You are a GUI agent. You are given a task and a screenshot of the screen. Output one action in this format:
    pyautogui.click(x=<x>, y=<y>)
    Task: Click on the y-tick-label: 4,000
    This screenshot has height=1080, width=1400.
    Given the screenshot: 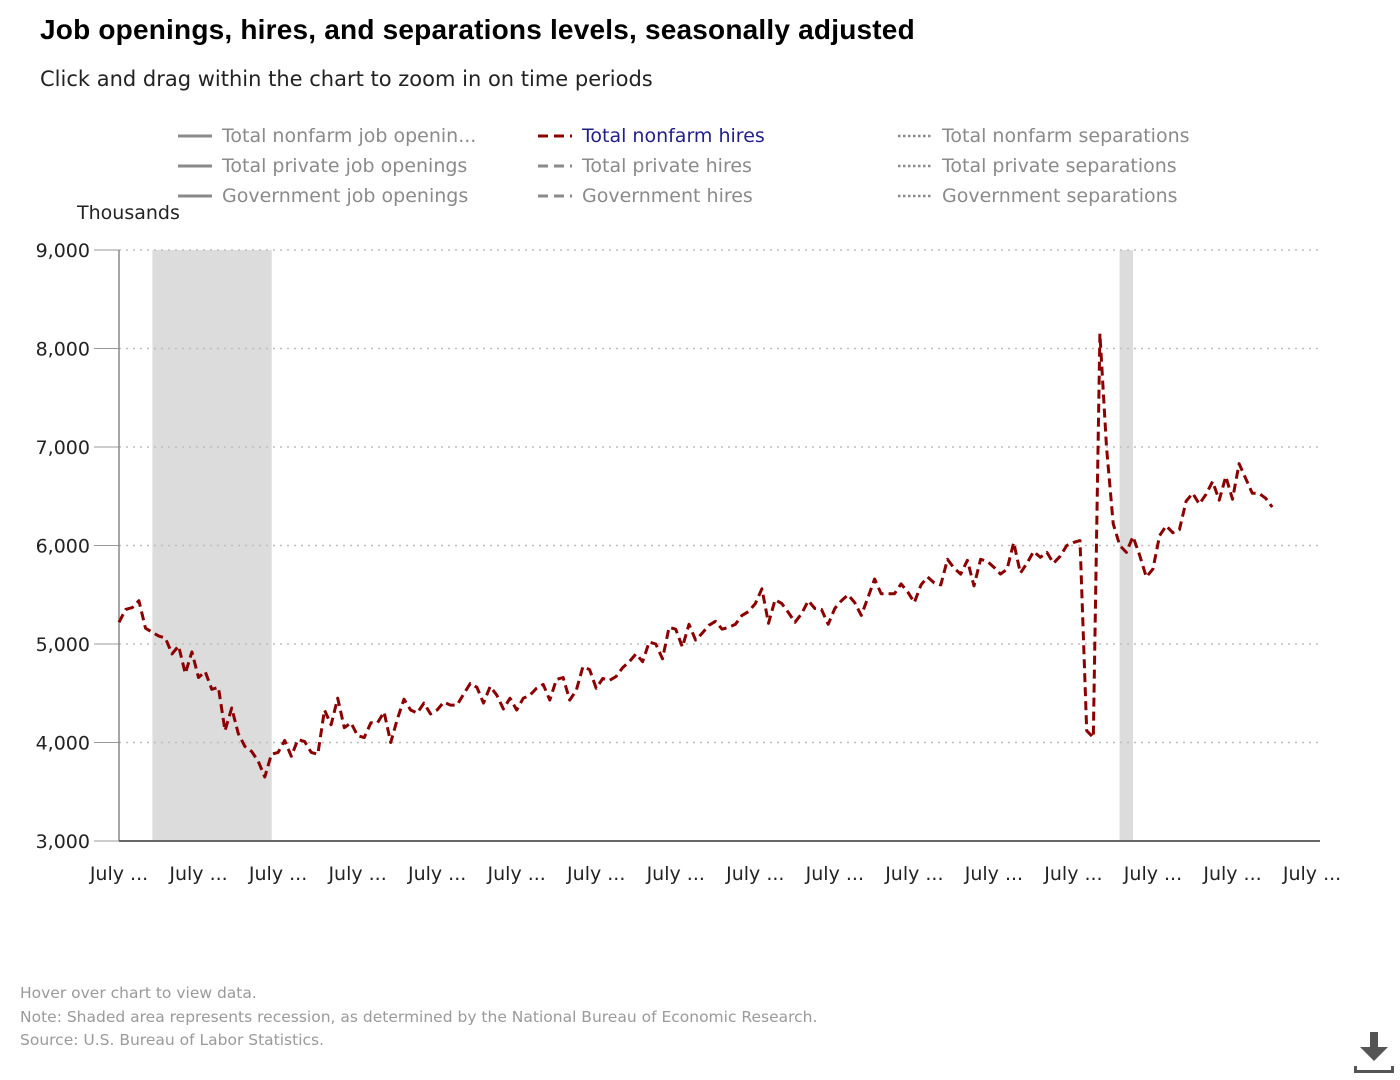 What is the action you would take?
    pyautogui.click(x=63, y=744)
    